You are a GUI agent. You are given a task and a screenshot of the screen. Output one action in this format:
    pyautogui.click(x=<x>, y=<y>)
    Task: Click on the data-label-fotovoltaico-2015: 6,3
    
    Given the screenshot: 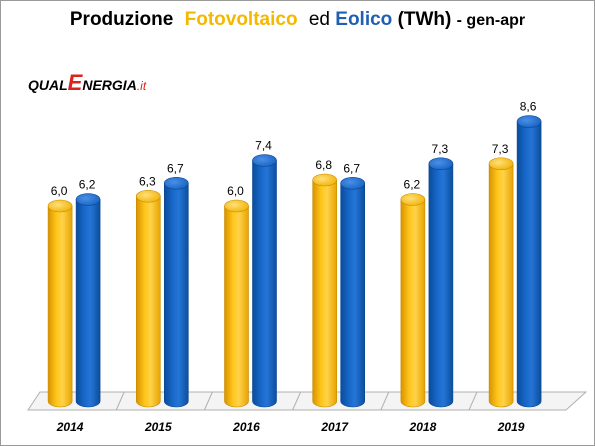 What is the action you would take?
    pyautogui.click(x=147, y=181)
    